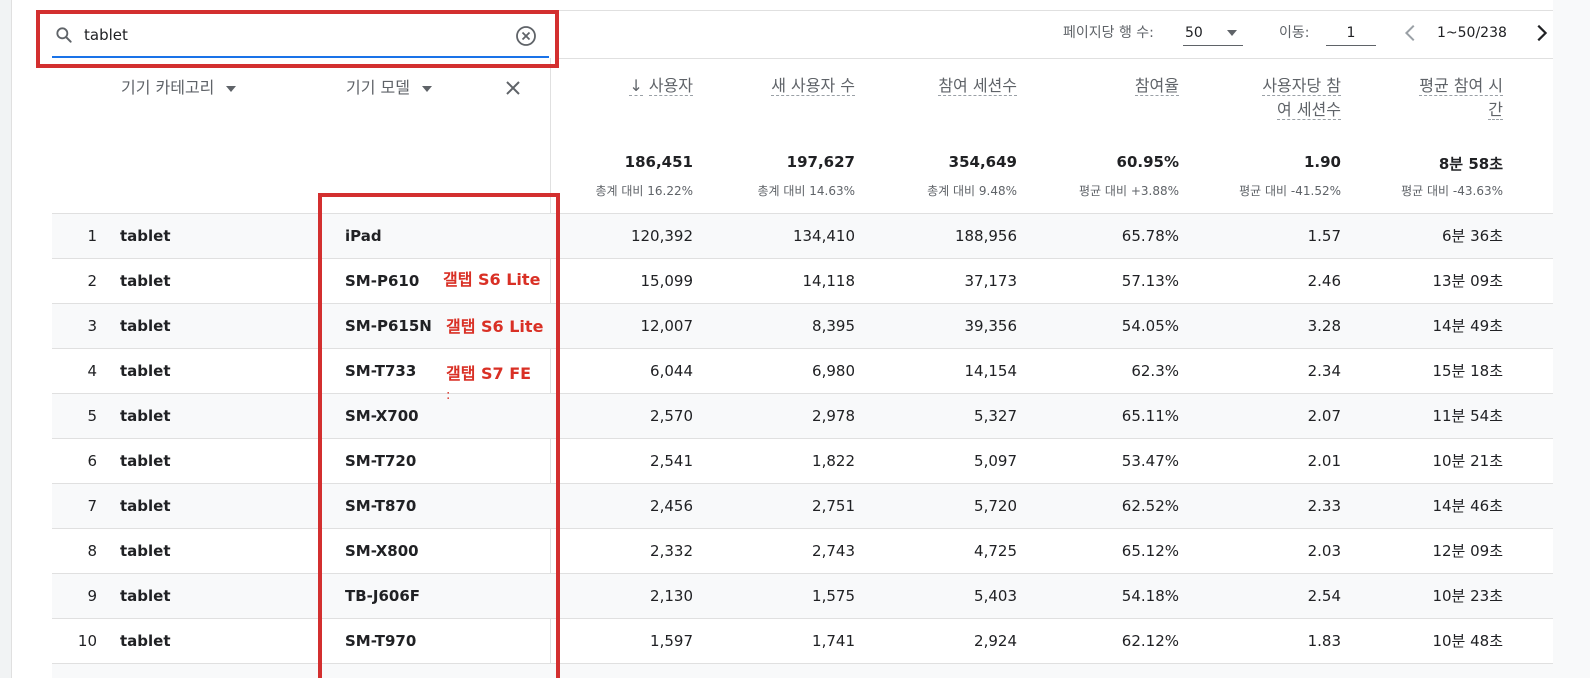 Image resolution: width=1590 pixels, height=678 pixels. I want to click on sessions-per-user-value: 2.01, so click(1324, 461).